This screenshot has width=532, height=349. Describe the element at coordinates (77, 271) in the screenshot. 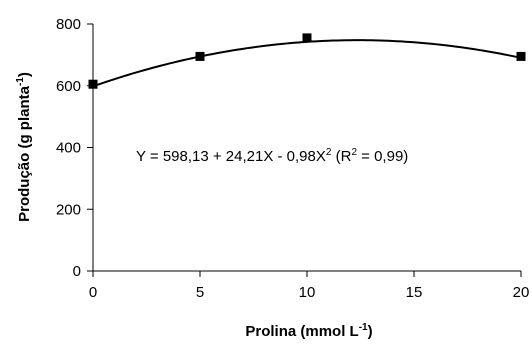

I see `y-tick-label: 0` at that location.